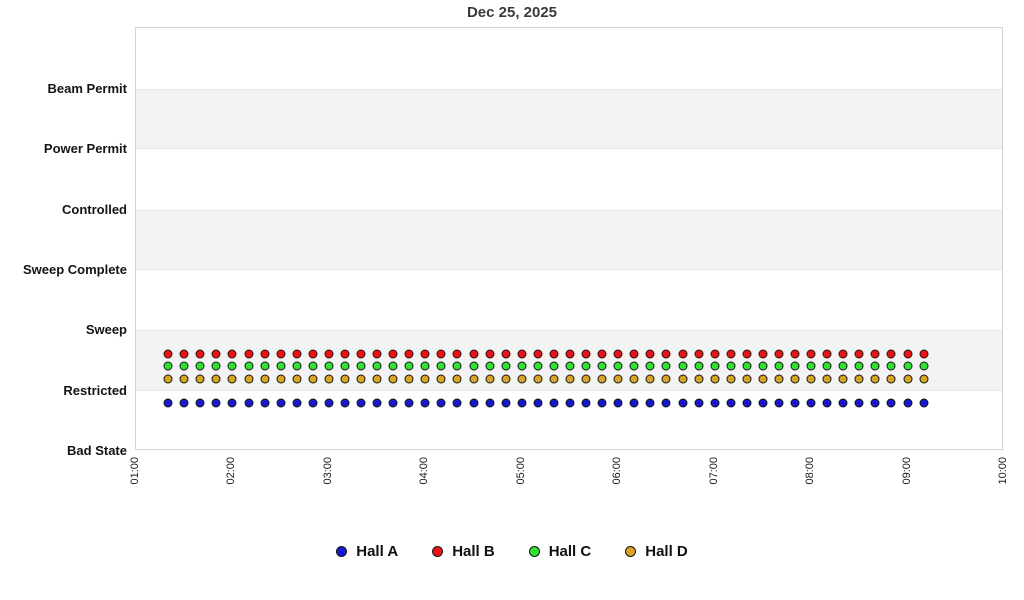  What do you see at coordinates (559, 551) in the screenshot?
I see `legend-item-hall-c: Hall C` at bounding box center [559, 551].